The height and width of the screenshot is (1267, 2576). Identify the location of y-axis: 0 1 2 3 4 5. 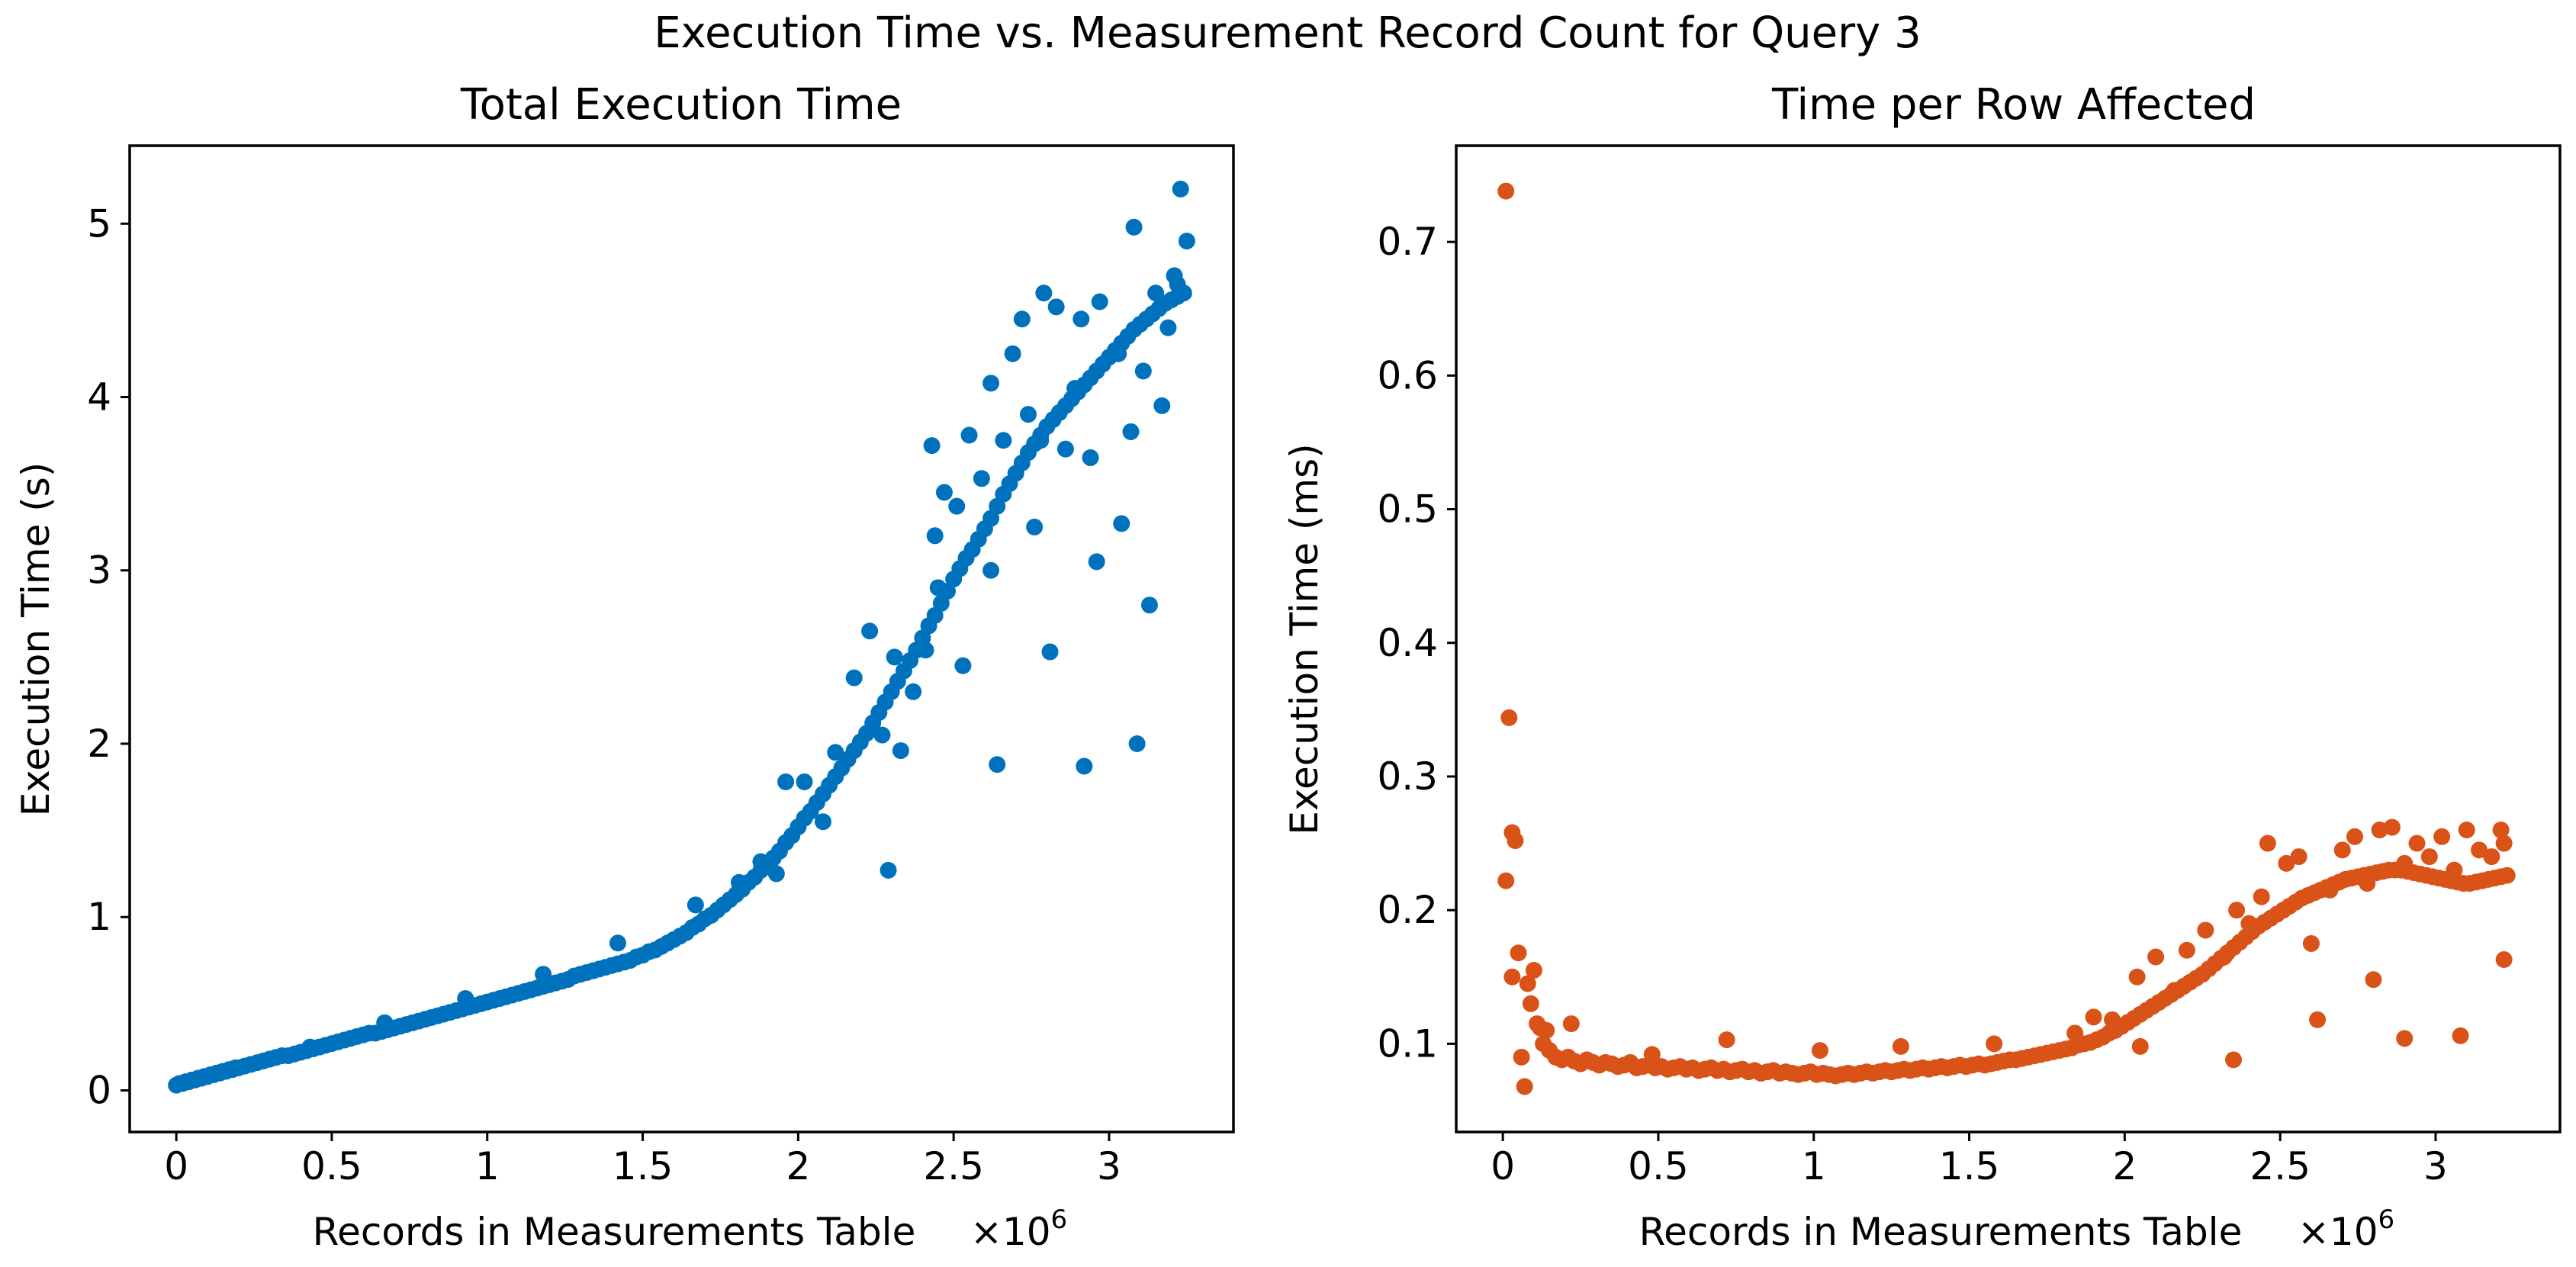
(108, 656).